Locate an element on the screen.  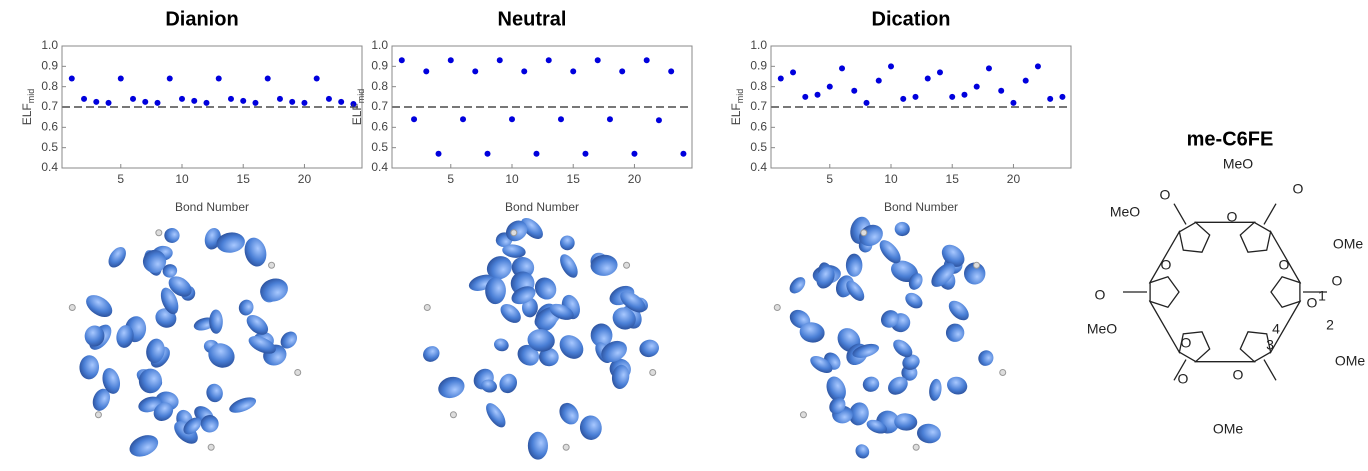
x-tick-label: 15 is located at coordinates (244, 179).